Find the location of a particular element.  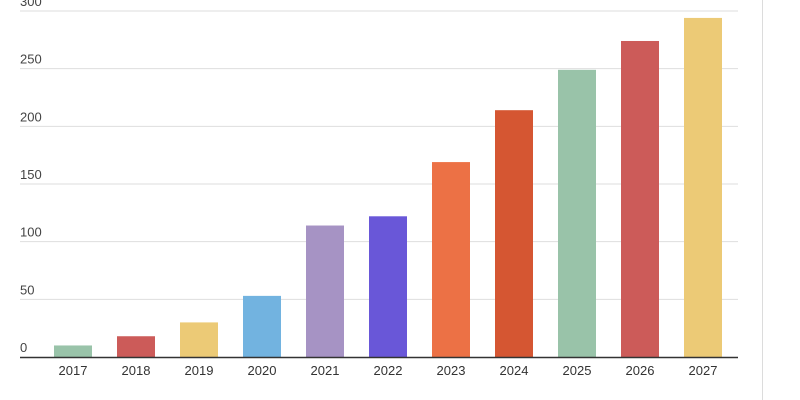

x-tick-label: 2021 is located at coordinates (325, 370).